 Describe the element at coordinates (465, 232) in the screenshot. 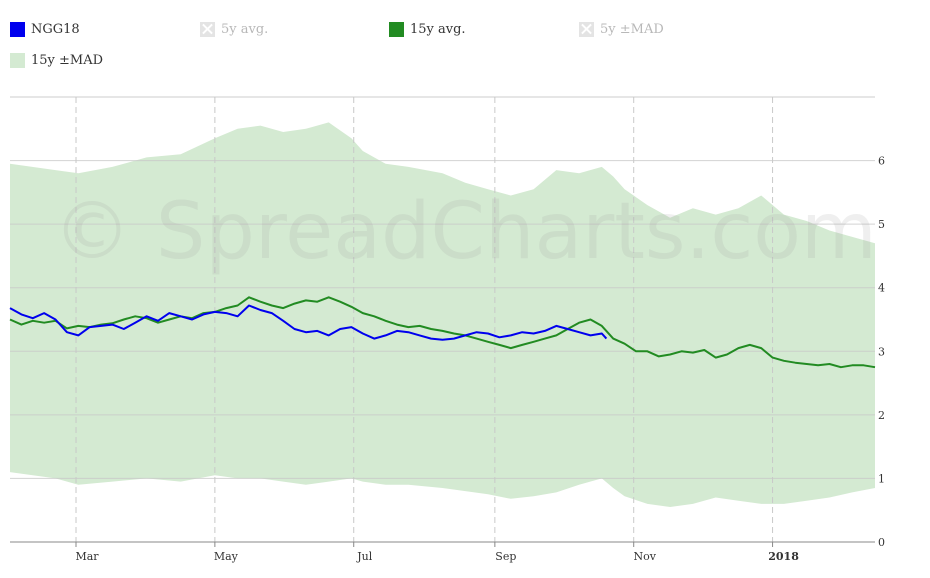

I see `watermark: © SpreadCharts.com` at that location.